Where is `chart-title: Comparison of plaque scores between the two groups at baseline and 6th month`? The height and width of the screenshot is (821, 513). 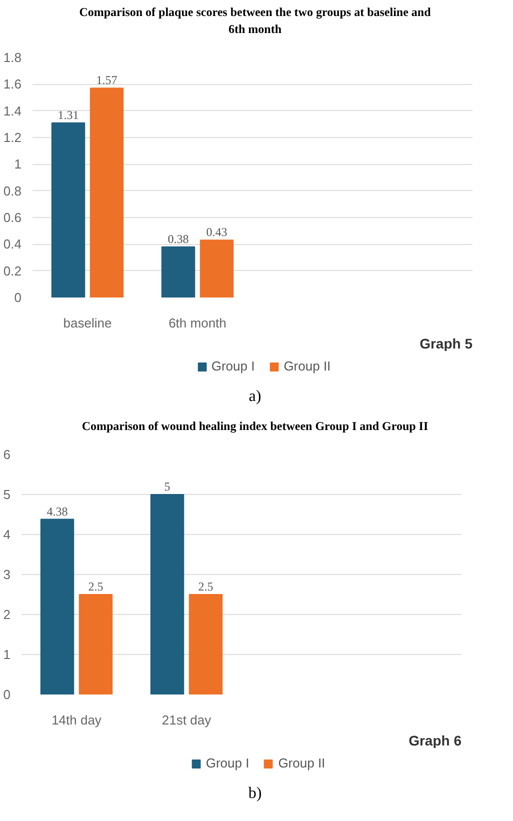
chart-title: Comparison of plaque scores between the two groups at baseline and 6th month is located at coordinates (255, 21).